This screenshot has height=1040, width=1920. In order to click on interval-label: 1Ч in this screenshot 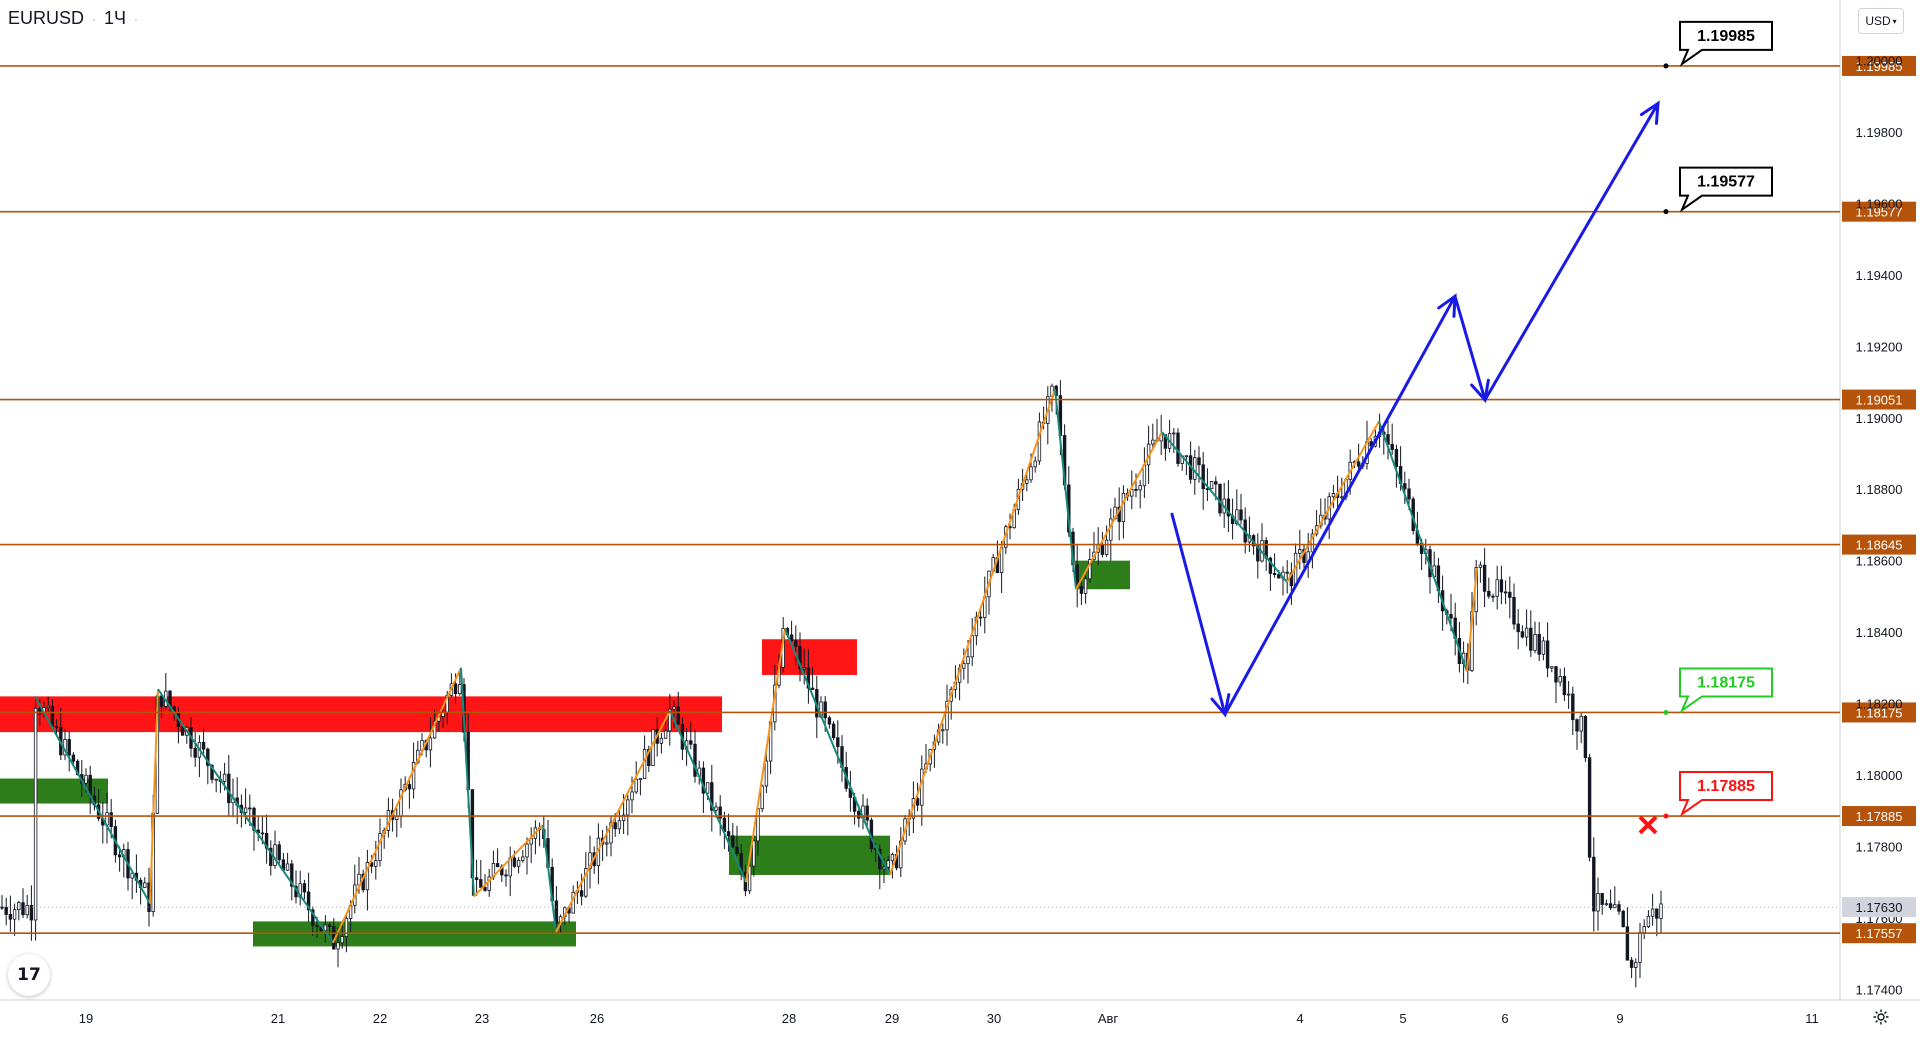, I will do `click(115, 18)`.